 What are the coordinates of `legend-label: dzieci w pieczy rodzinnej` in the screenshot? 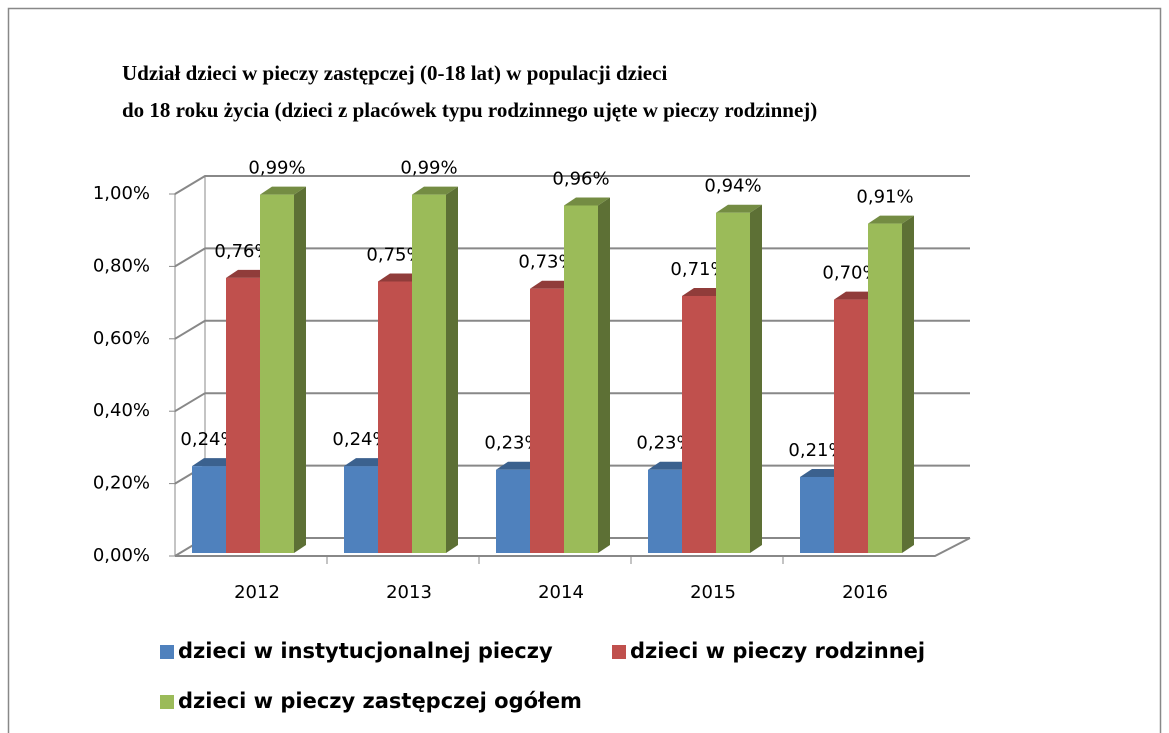 It's located at (777, 651).